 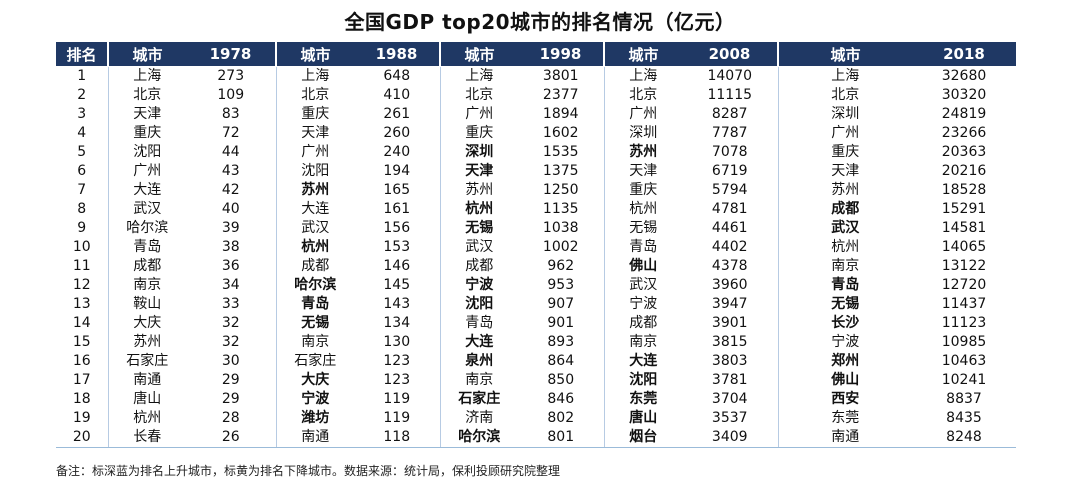 I want to click on gdp-value-2018: 8248, so click(x=964, y=438).